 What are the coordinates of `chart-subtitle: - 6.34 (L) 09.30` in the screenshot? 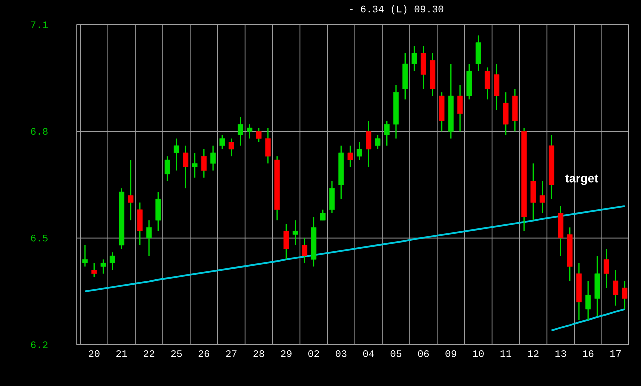 It's located at (397, 10).